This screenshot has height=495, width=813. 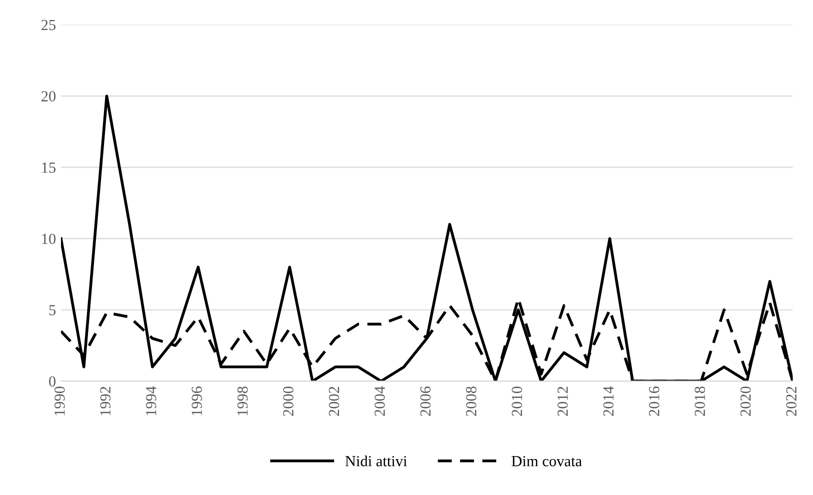 What do you see at coordinates (151, 401) in the screenshot?
I see `x-tick-label: 1994` at bounding box center [151, 401].